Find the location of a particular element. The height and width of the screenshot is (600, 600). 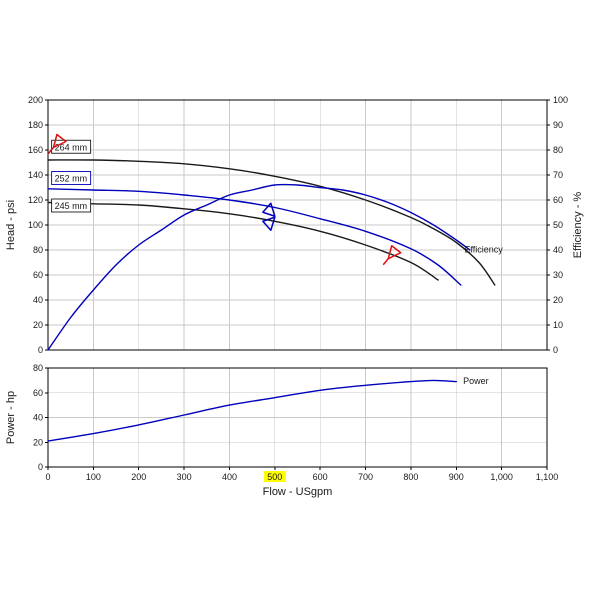

y-tick-label-right: 30 is located at coordinates (558, 275).